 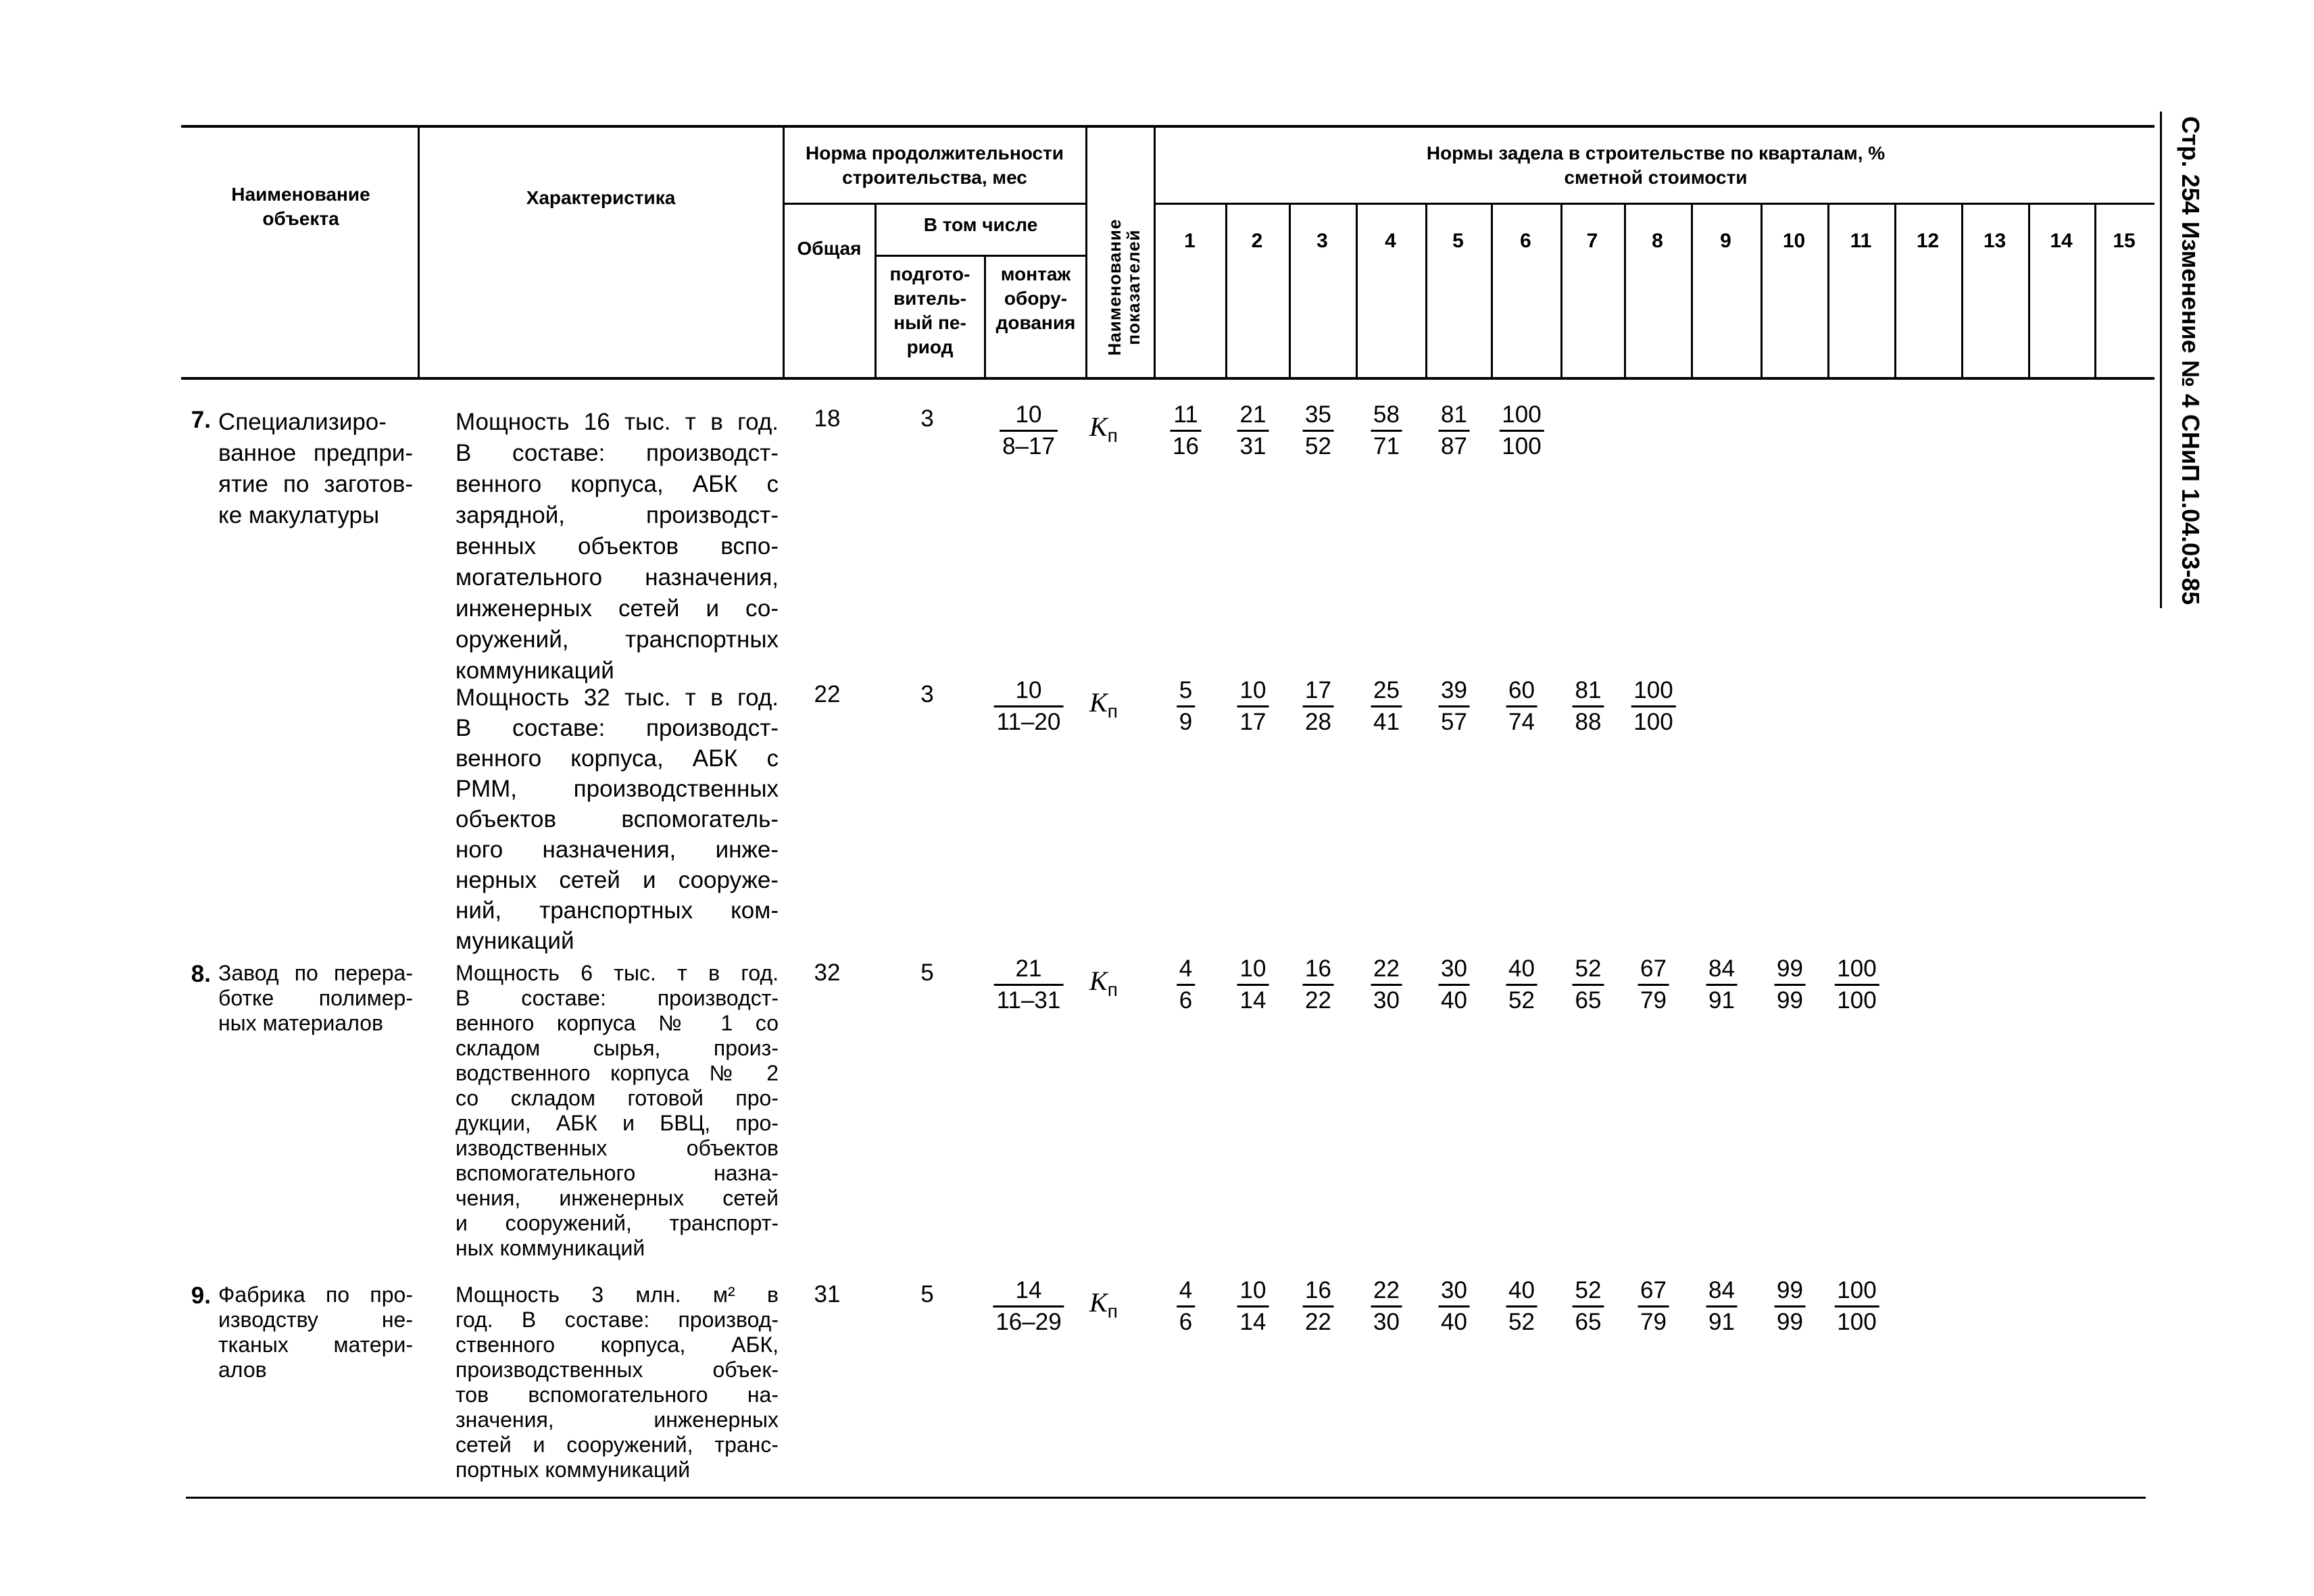 I want to click on quarter-fraction: 81 87, so click(x=1454, y=431).